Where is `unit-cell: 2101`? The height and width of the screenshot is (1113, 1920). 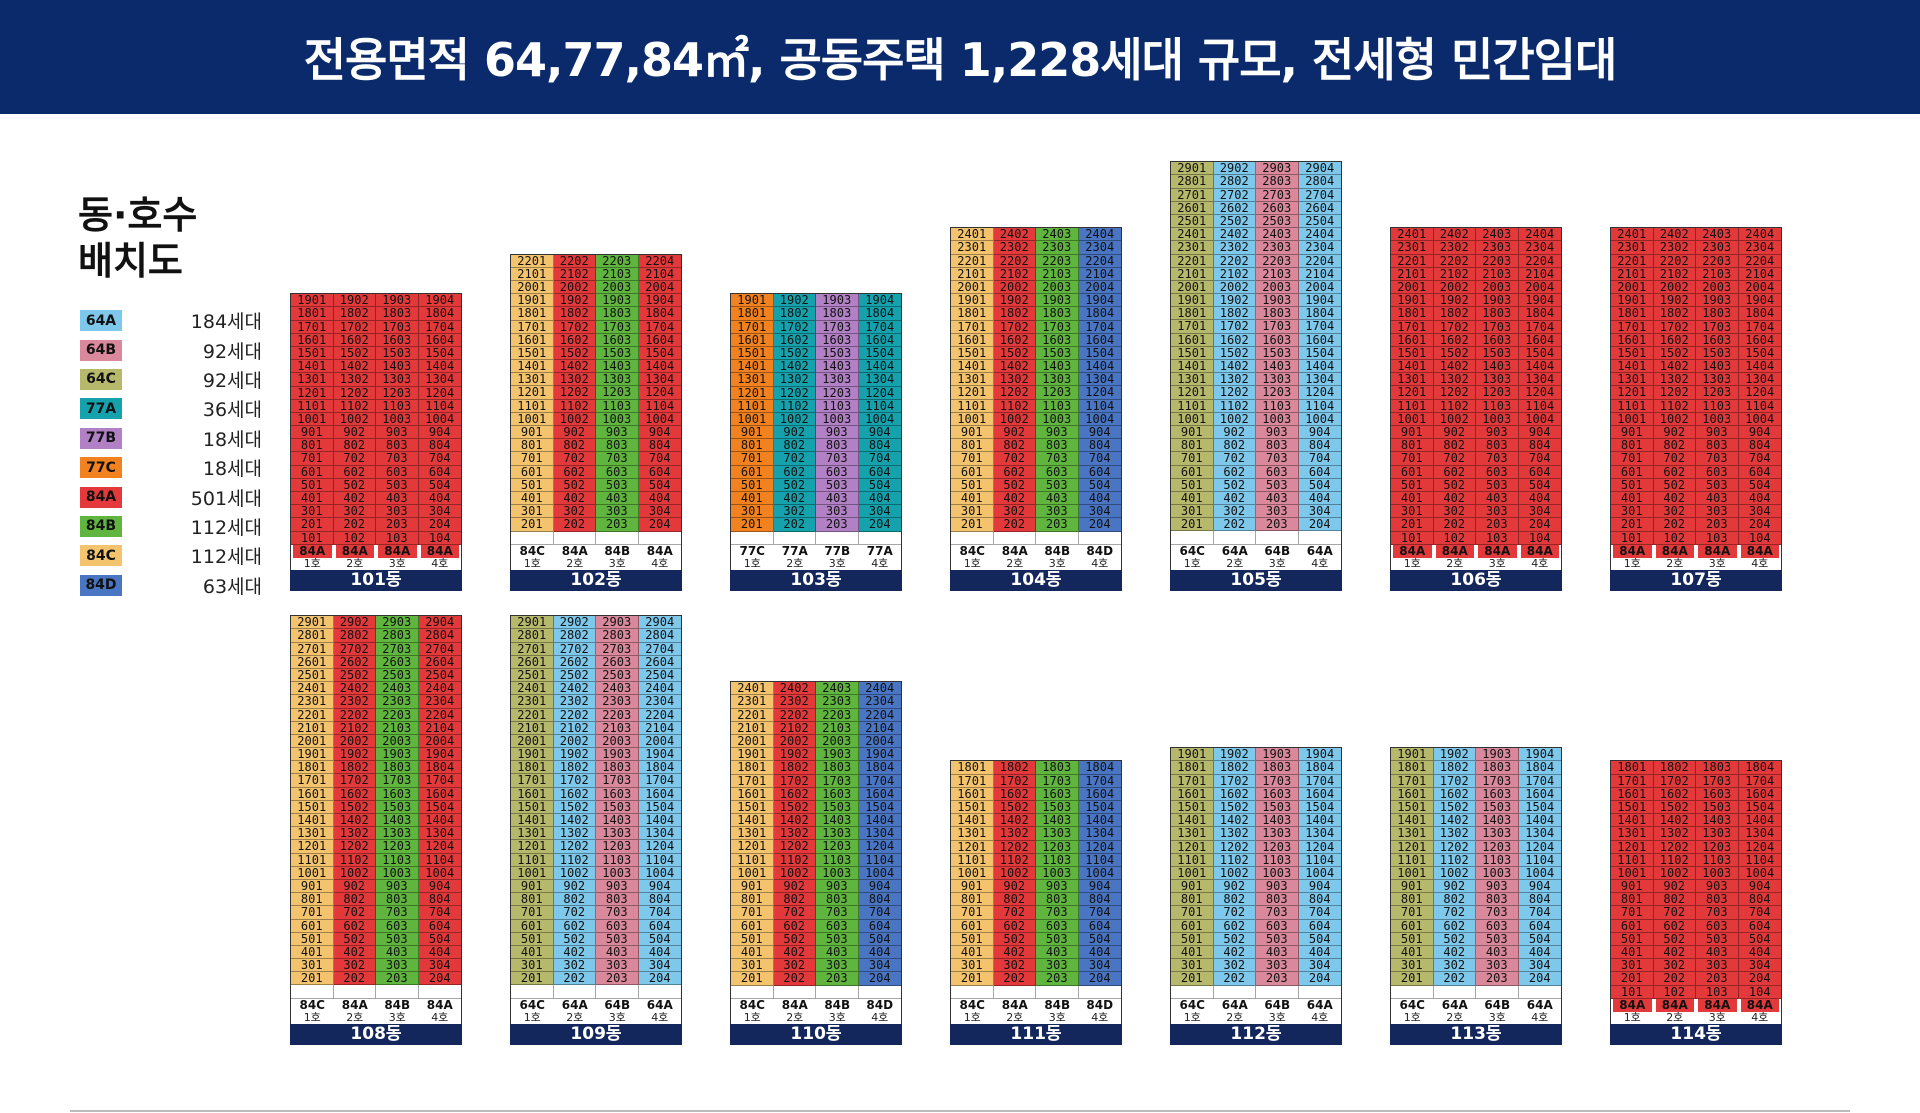 unit-cell: 2101 is located at coordinates (972, 274).